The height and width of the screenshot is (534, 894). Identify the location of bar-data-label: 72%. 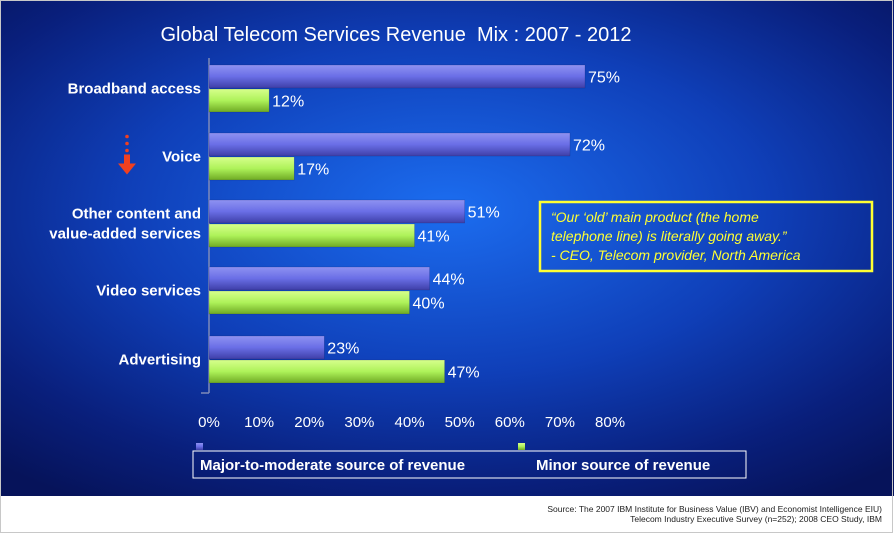
(589, 146).